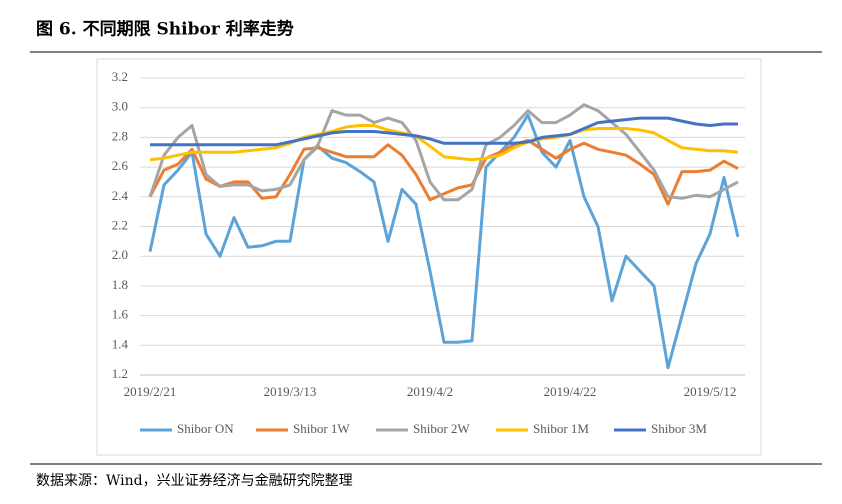  Describe the element at coordinates (120, 343) in the screenshot. I see `y-tick-label: 1.4` at that location.